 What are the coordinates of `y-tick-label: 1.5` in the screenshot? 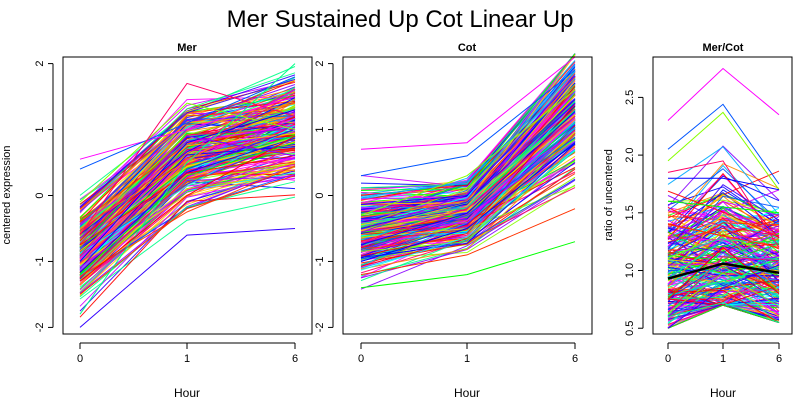 It's located at (630, 212).